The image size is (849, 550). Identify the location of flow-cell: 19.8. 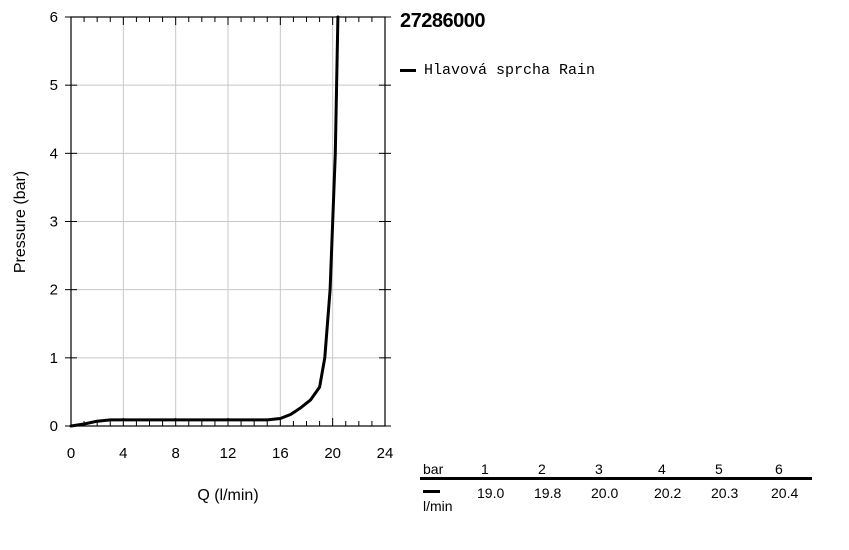
(548, 493).